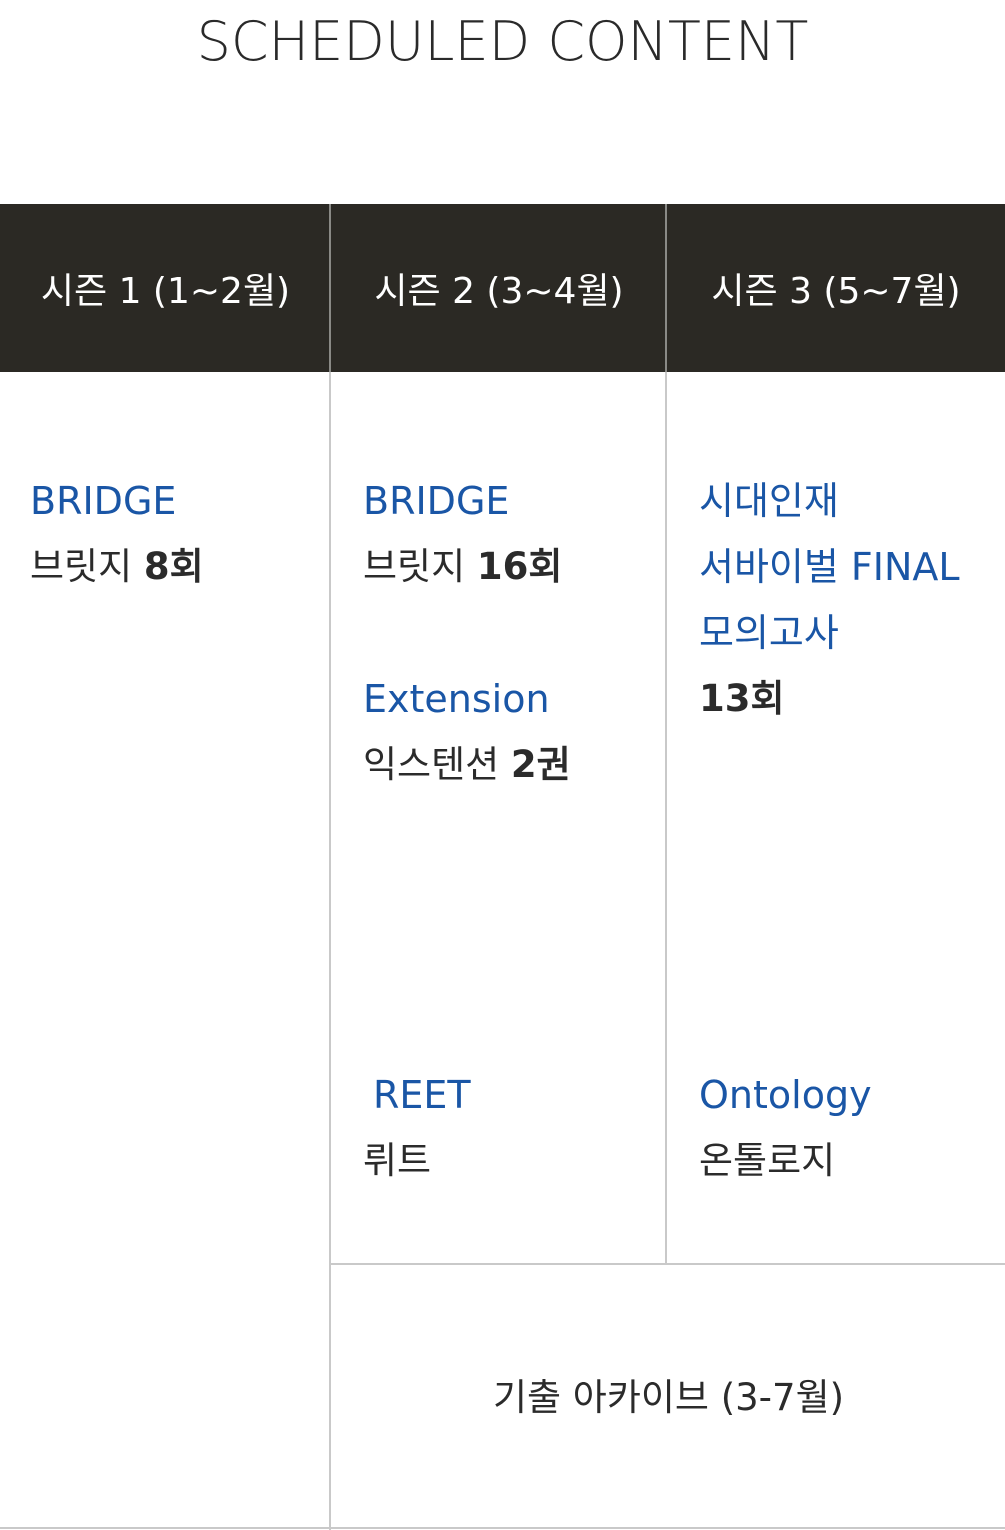 The width and height of the screenshot is (1005, 1530). Describe the element at coordinates (502, 1528) in the screenshot. I see `table-bottom-border` at that location.